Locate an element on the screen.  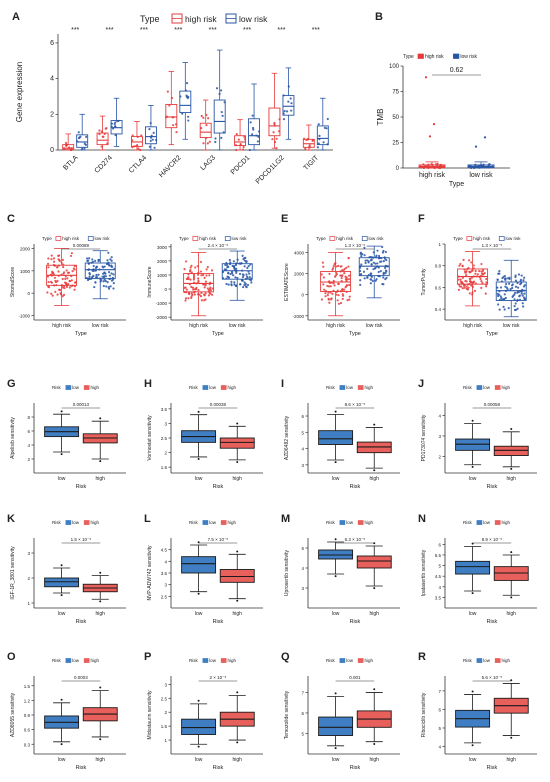
x-axis-label: Risk is located at coordinates (355, 622).